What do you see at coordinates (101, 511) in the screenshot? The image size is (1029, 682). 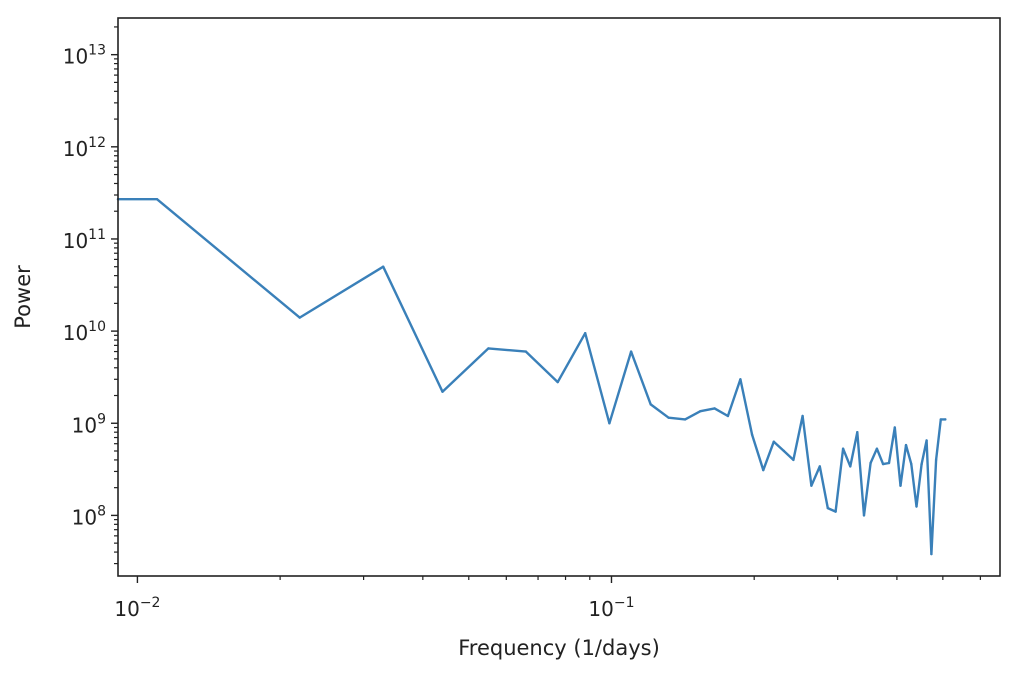 I see `y-tick-label-exponent: 8` at bounding box center [101, 511].